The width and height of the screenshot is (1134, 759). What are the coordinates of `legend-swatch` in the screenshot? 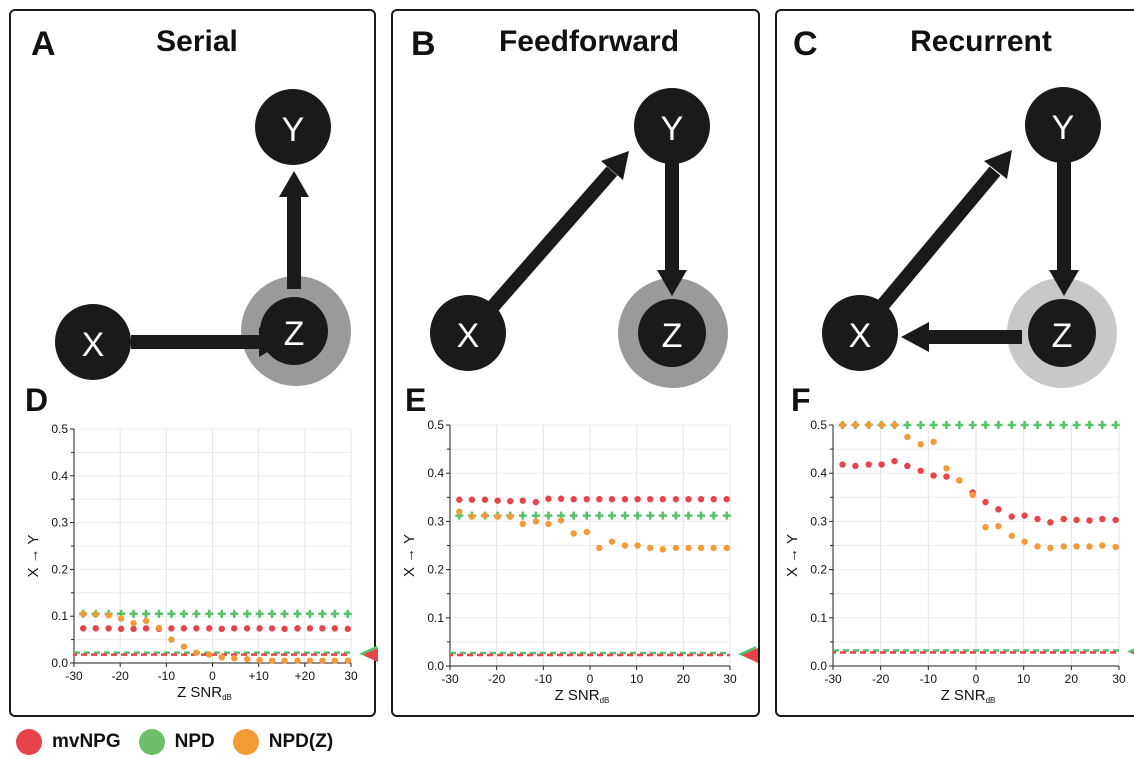 It's located at (151, 742).